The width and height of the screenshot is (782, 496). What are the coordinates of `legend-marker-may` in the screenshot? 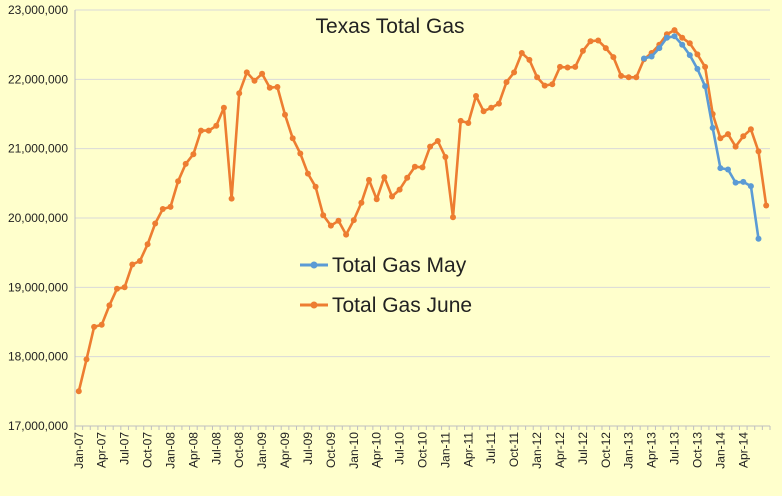 It's located at (314, 265).